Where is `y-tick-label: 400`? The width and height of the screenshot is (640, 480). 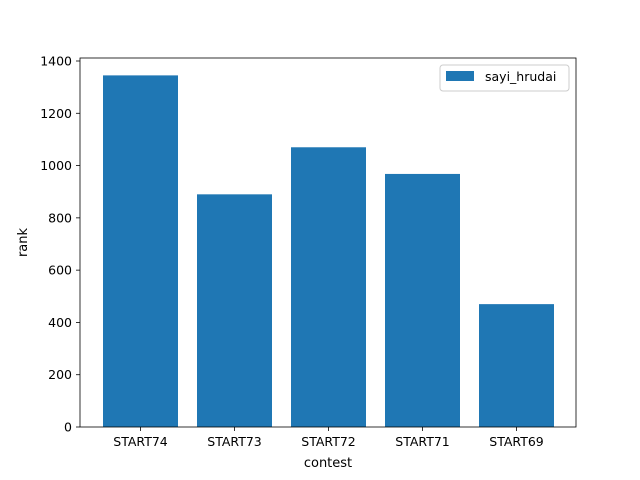
y-tick-label: 400 is located at coordinates (60, 322).